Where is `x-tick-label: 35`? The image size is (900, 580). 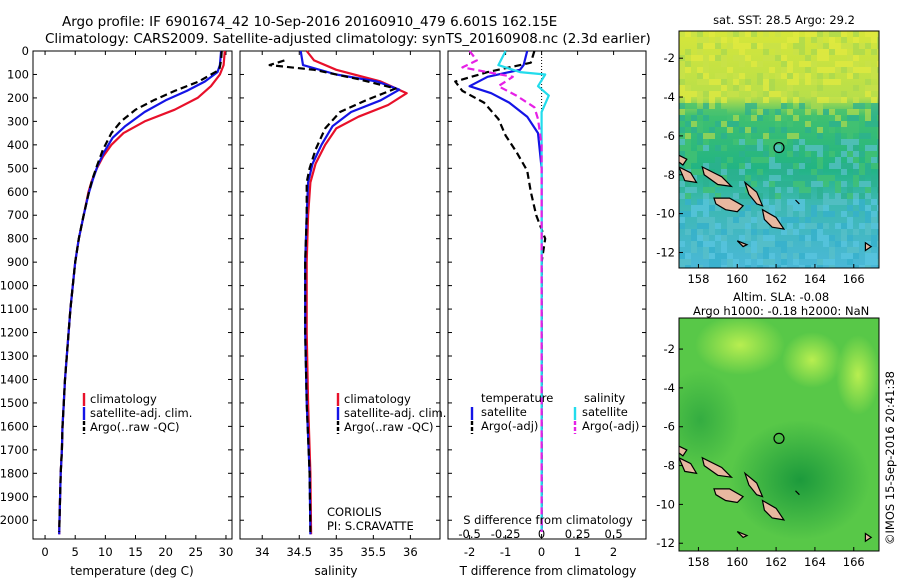
x-tick-label: 35 is located at coordinates (336, 552).